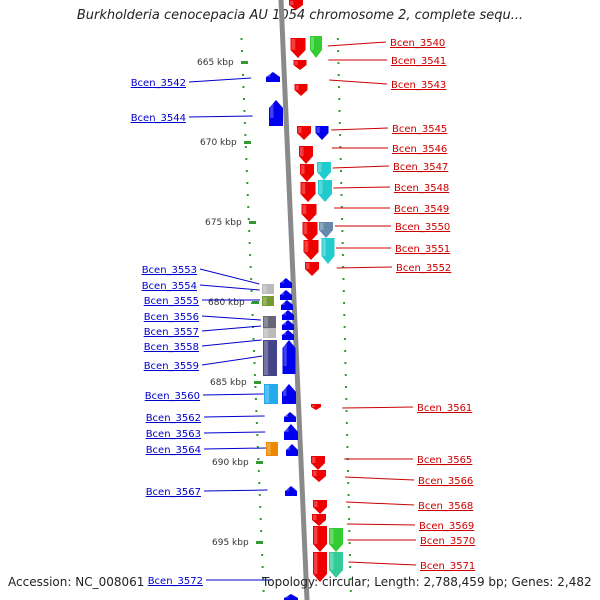 The image size is (600, 600). I want to click on gene-label: Bcen_3553, so click(169, 270).